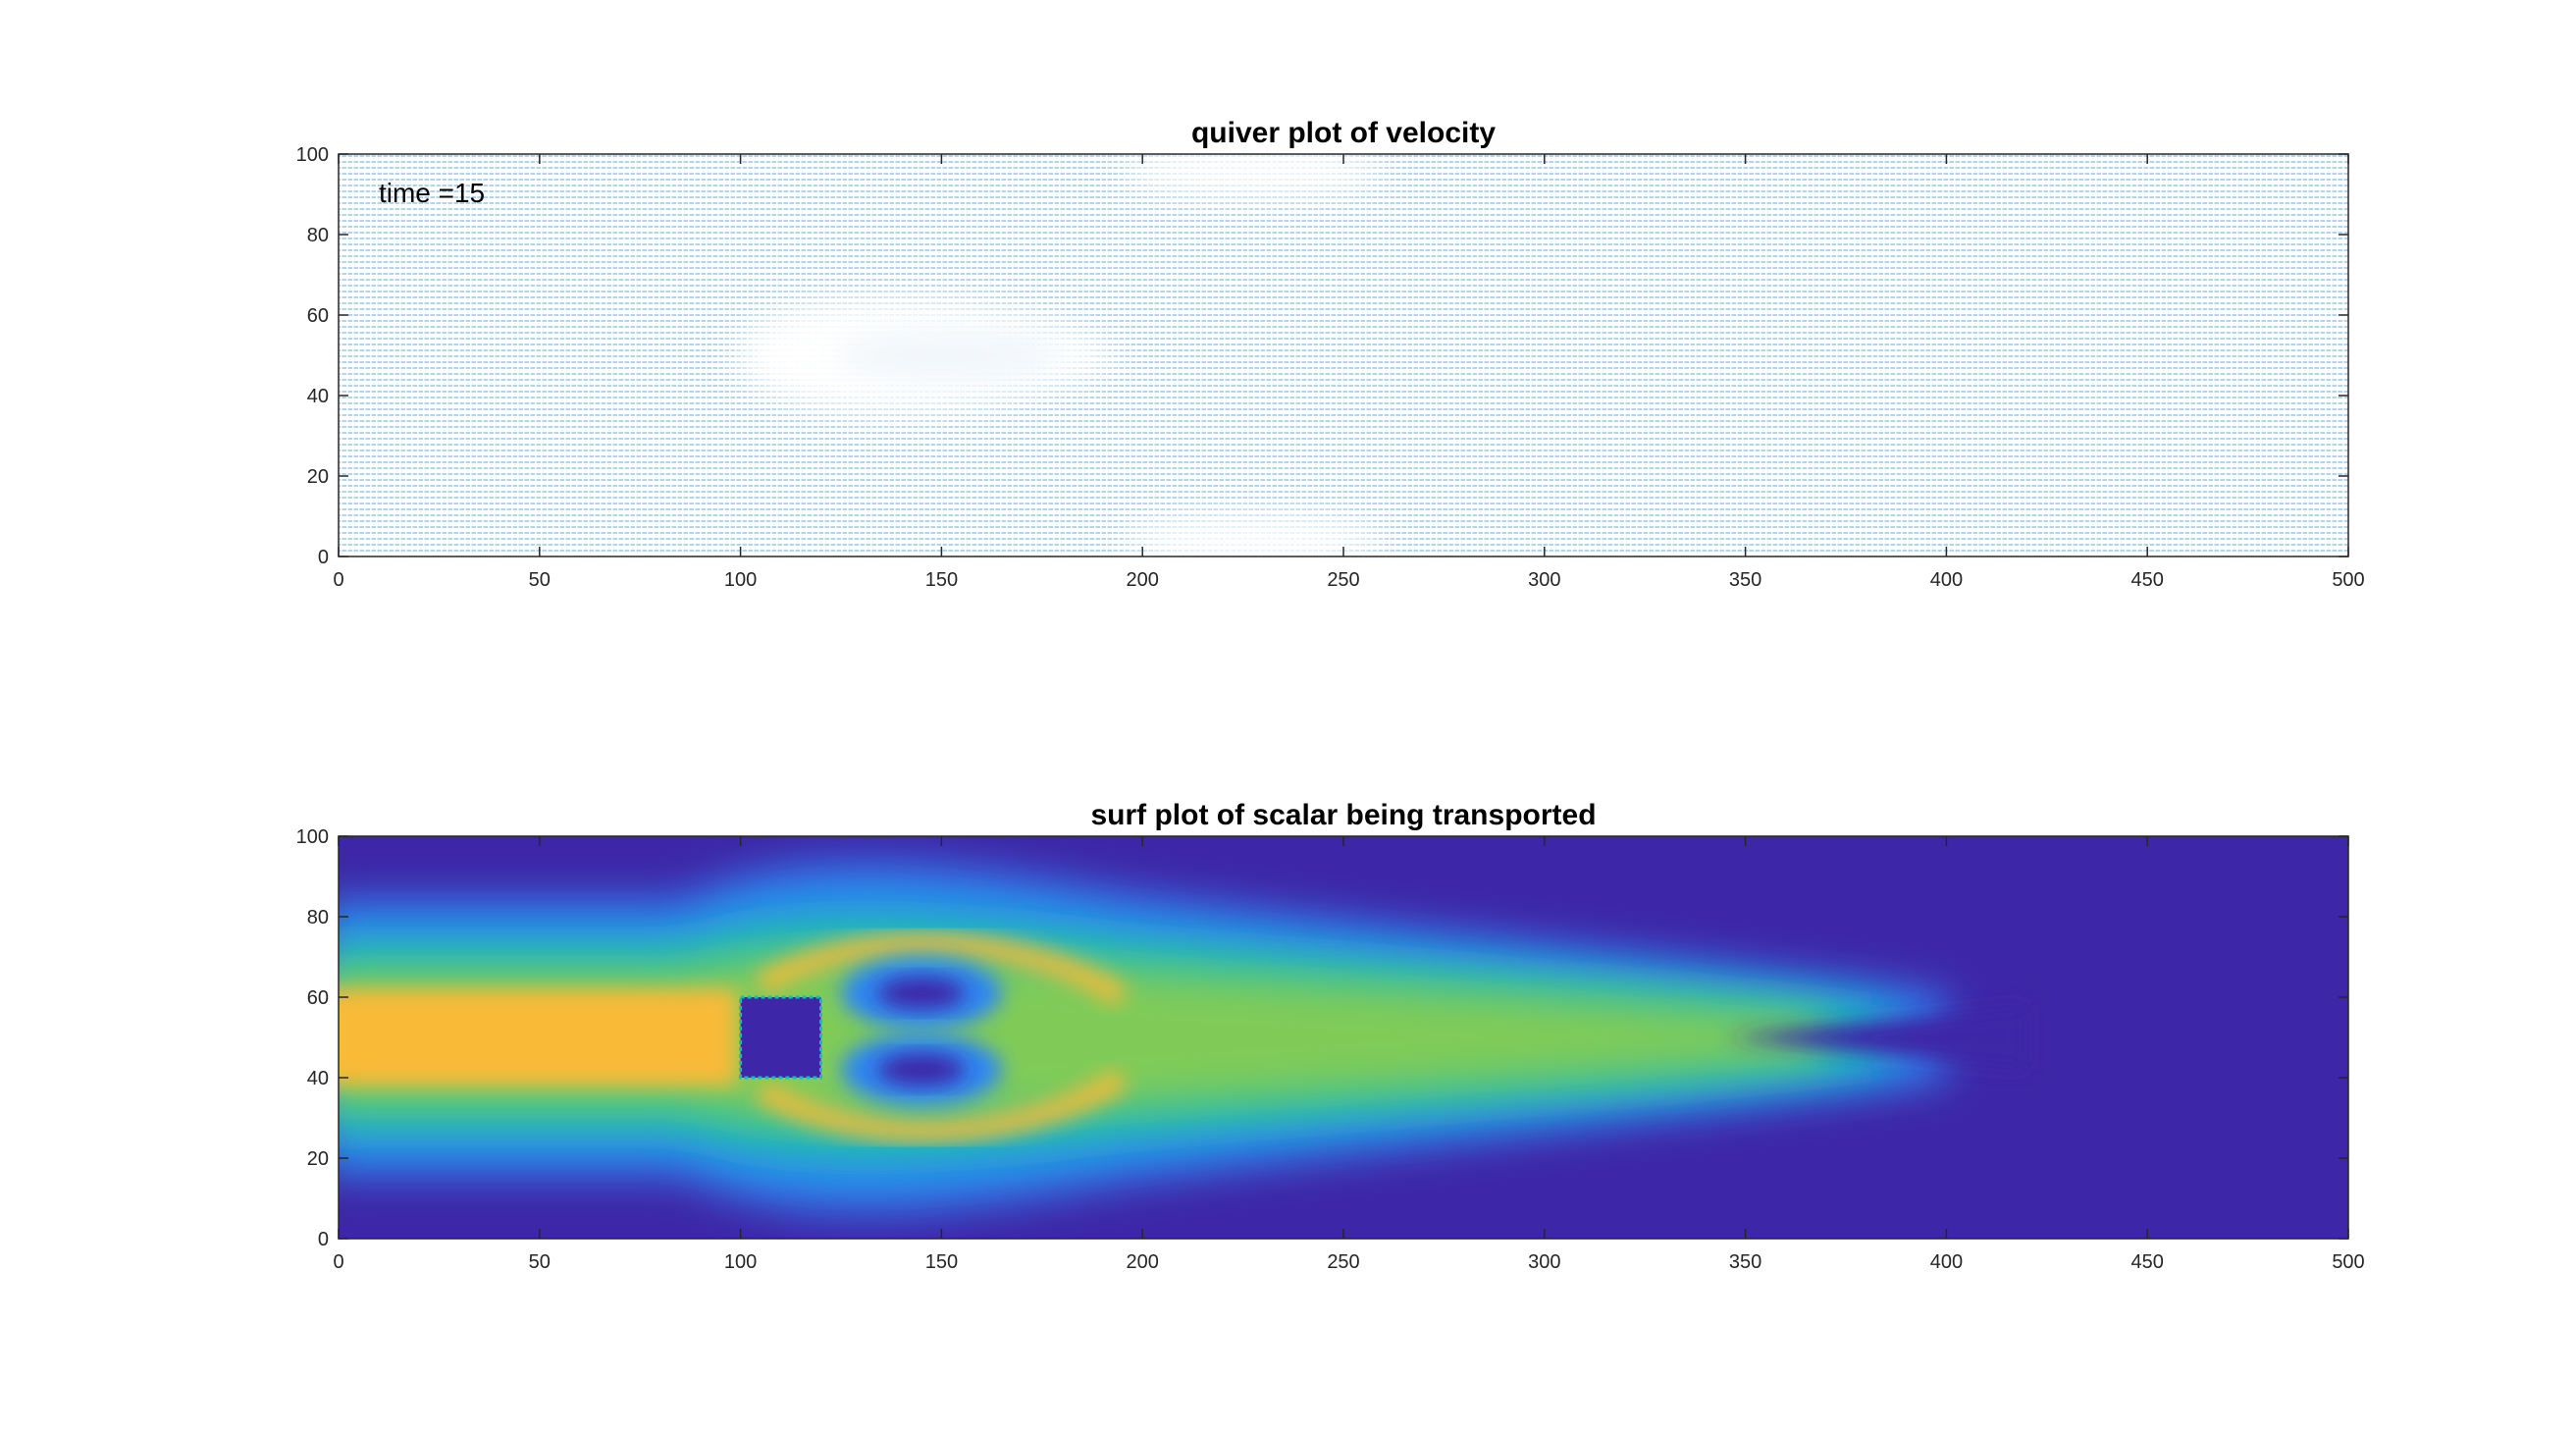 The width and height of the screenshot is (2576, 1431). I want to click on surf-inflow-core, so click(538, 1037).